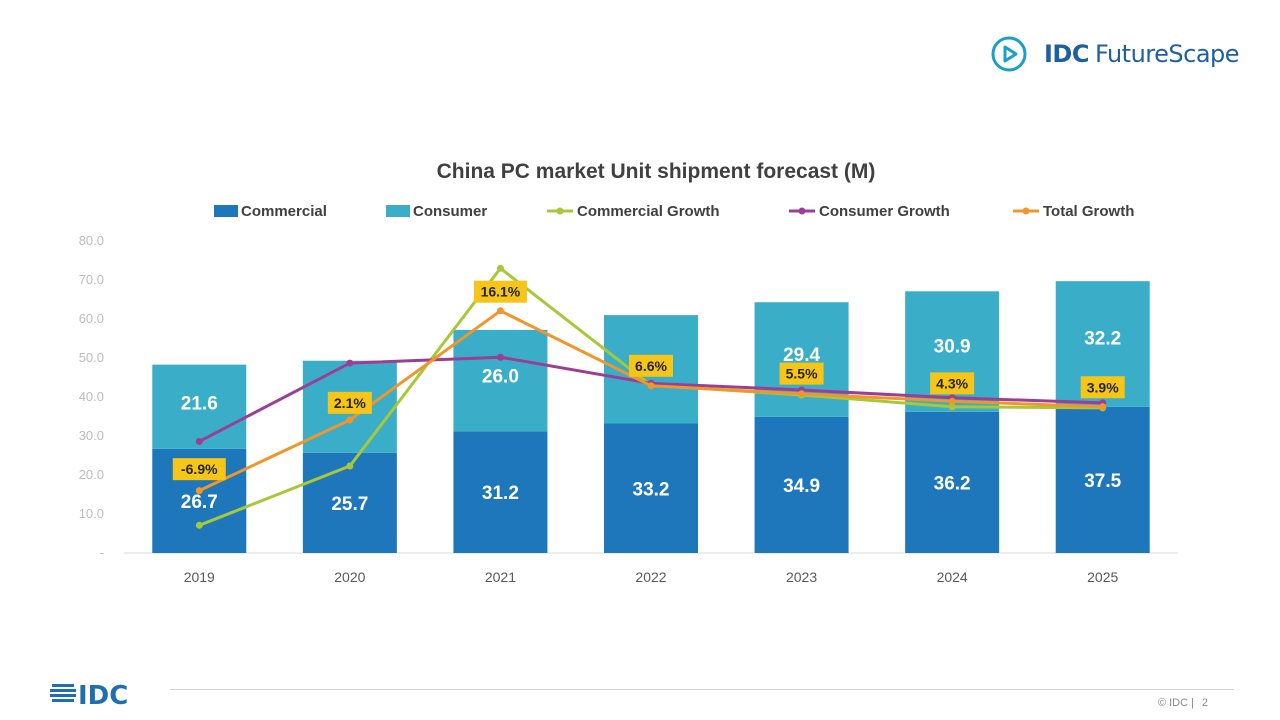  Describe the element at coordinates (500, 577) in the screenshot. I see `x-tick-label: 2021` at that location.